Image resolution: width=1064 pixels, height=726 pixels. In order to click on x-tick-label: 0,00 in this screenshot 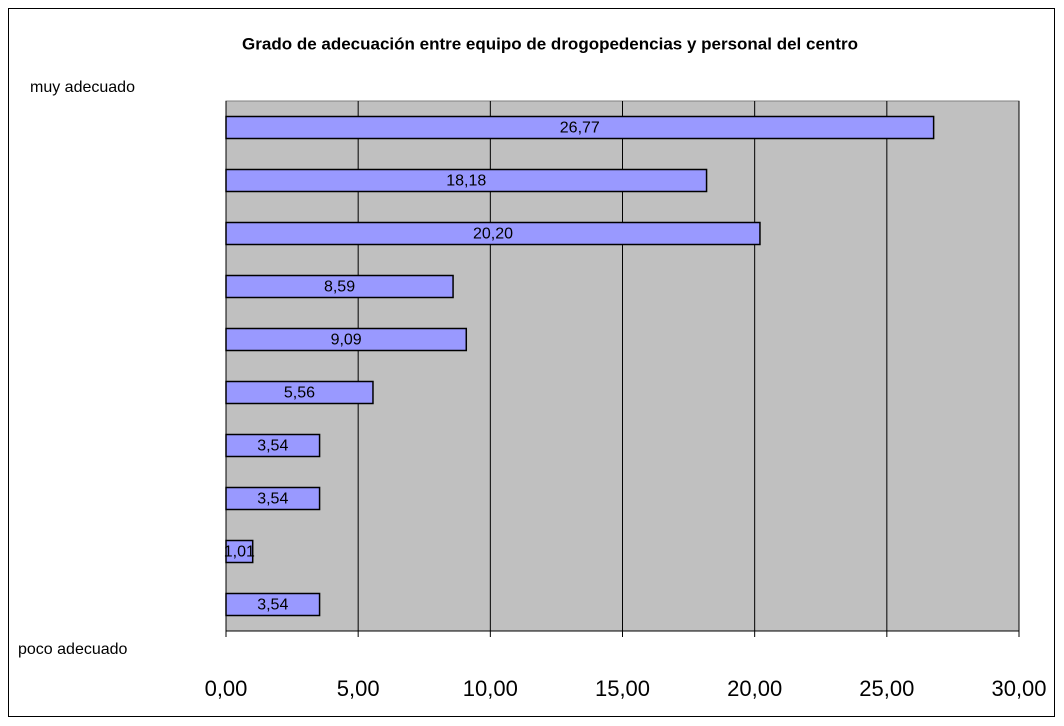, I will do `click(226, 688)`.